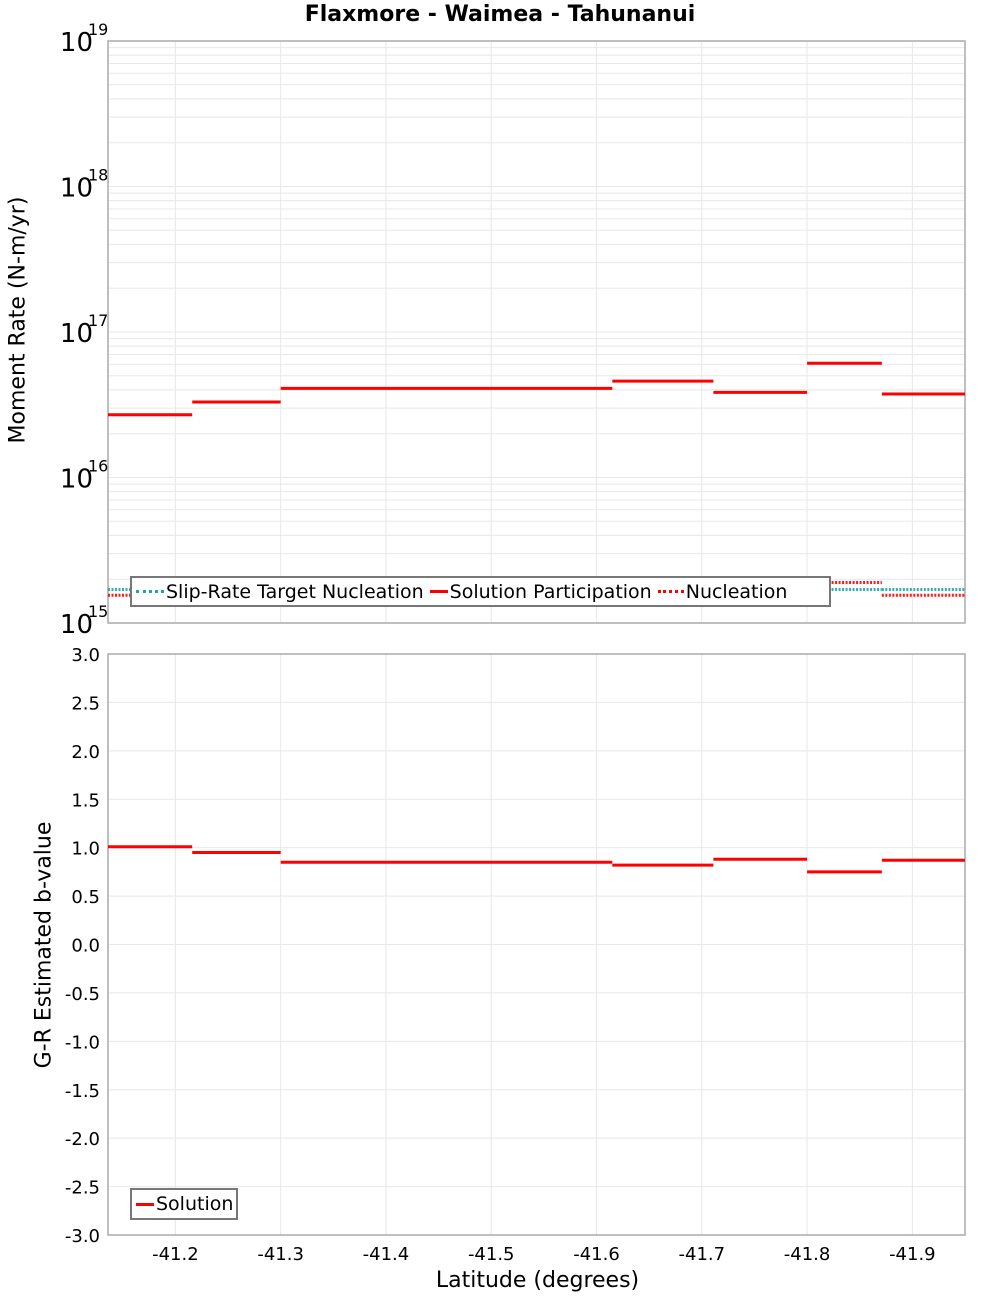 This screenshot has height=1300, width=1000. I want to click on y-tick-label: 1.0, so click(85, 849).